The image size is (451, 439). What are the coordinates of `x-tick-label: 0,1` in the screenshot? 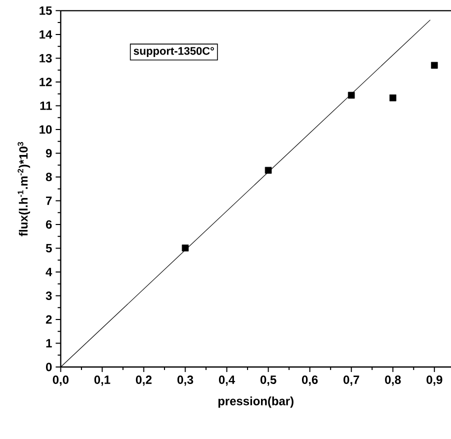 It's located at (102, 381).